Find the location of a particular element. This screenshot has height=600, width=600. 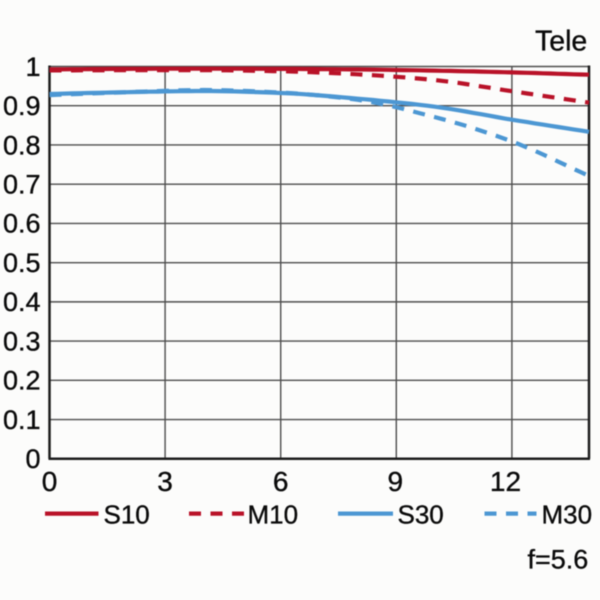

svg-text: 0.6 is located at coordinates (22, 224).